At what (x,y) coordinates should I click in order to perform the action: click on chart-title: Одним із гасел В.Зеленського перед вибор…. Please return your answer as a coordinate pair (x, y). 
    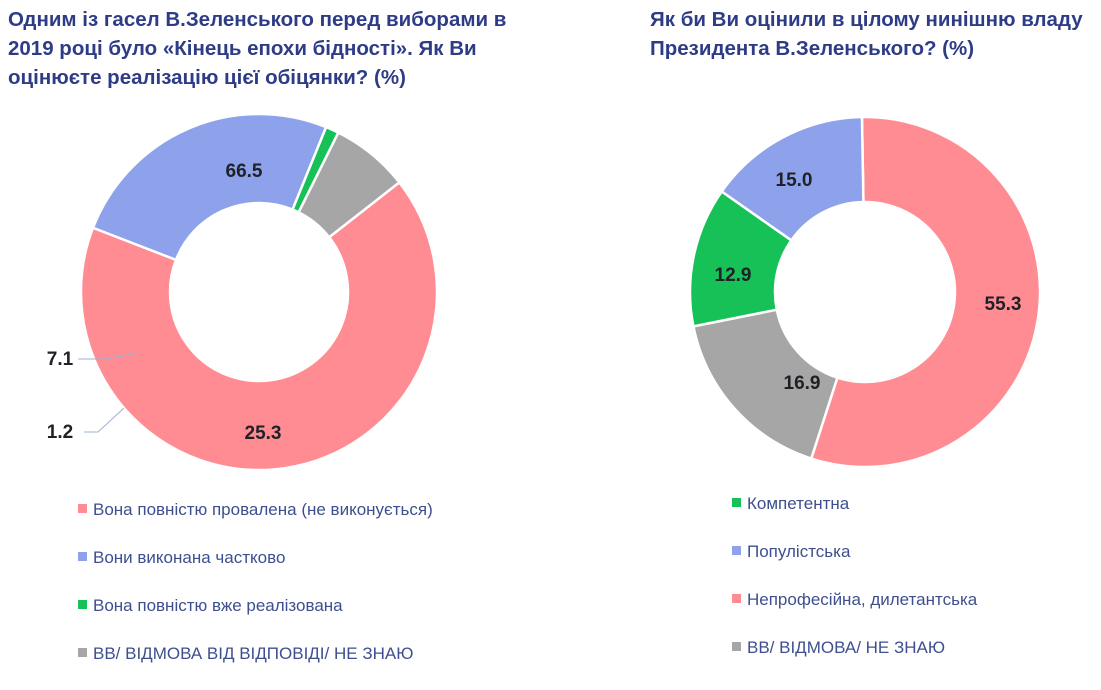
    Looking at the image, I should click on (257, 48).